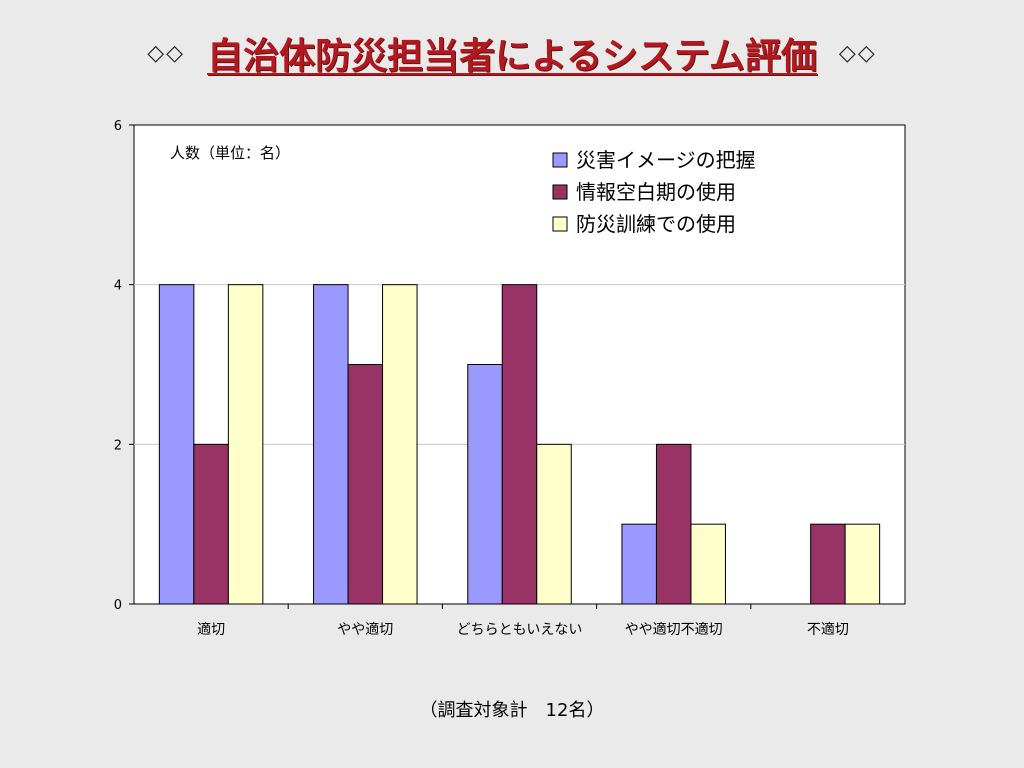  I want to click on legend-label: 情報空白期の使用, so click(656, 192).